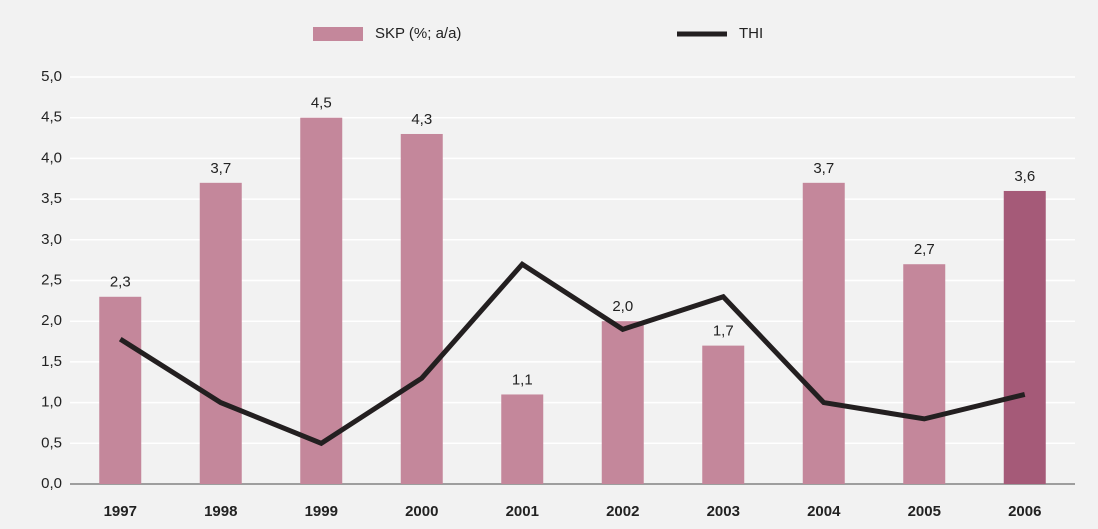 This screenshot has height=529, width=1098. I want to click on y-tick-label: 0,0, so click(51, 483).